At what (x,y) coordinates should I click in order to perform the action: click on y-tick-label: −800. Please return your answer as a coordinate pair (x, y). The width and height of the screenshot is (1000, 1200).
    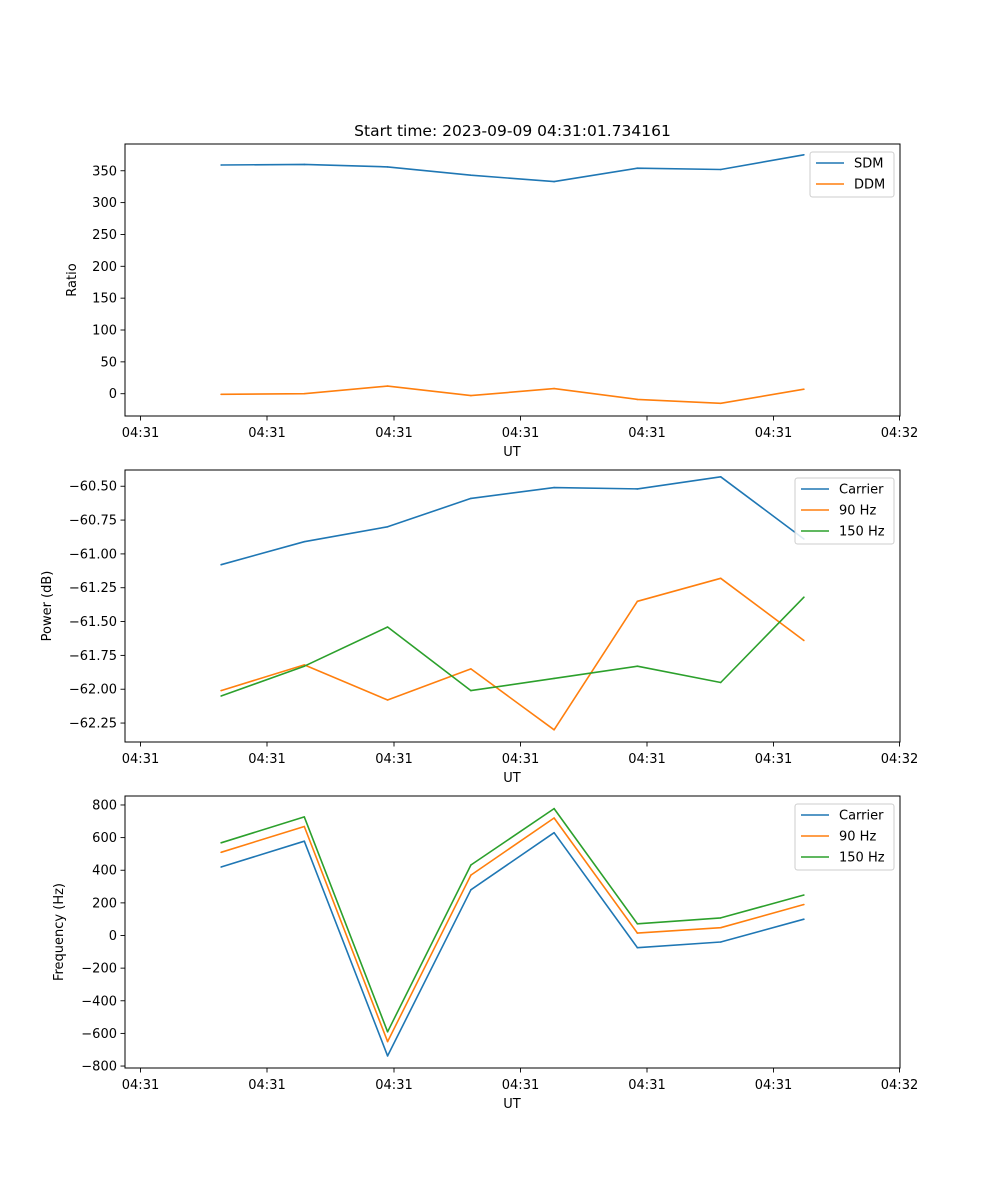
    Looking at the image, I should click on (99, 1067).